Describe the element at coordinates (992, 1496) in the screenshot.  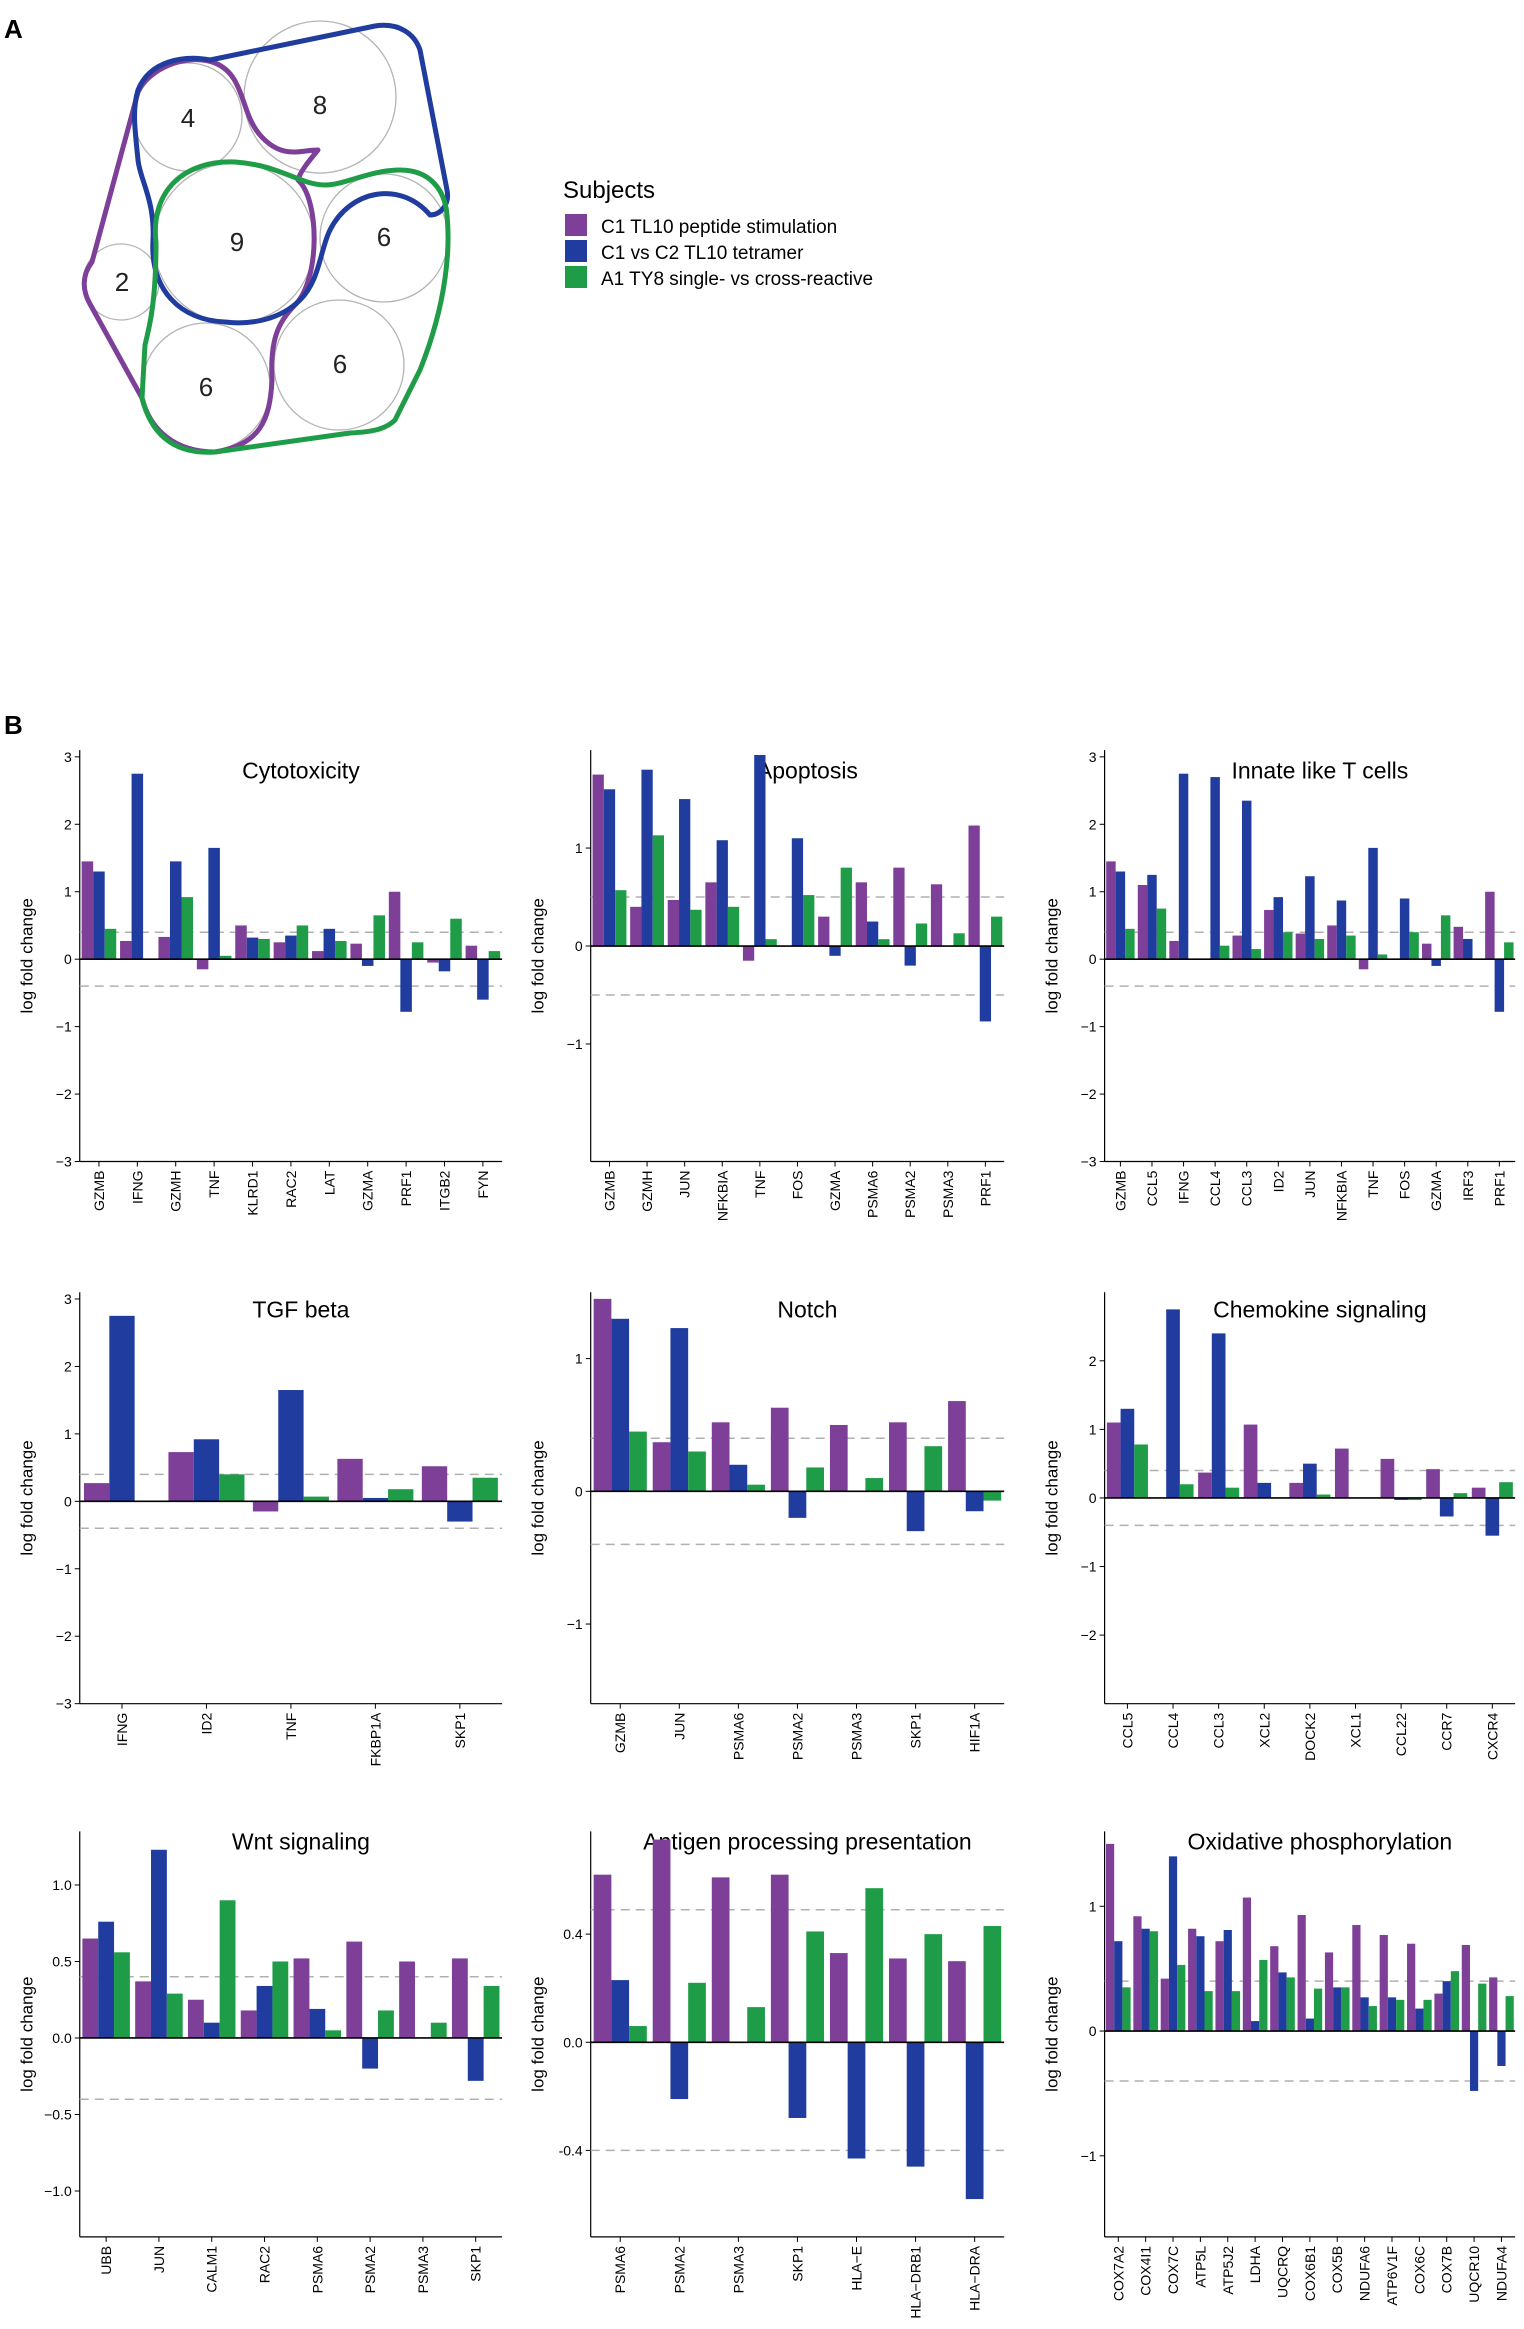
I see `bar-hif1a-a1` at that location.